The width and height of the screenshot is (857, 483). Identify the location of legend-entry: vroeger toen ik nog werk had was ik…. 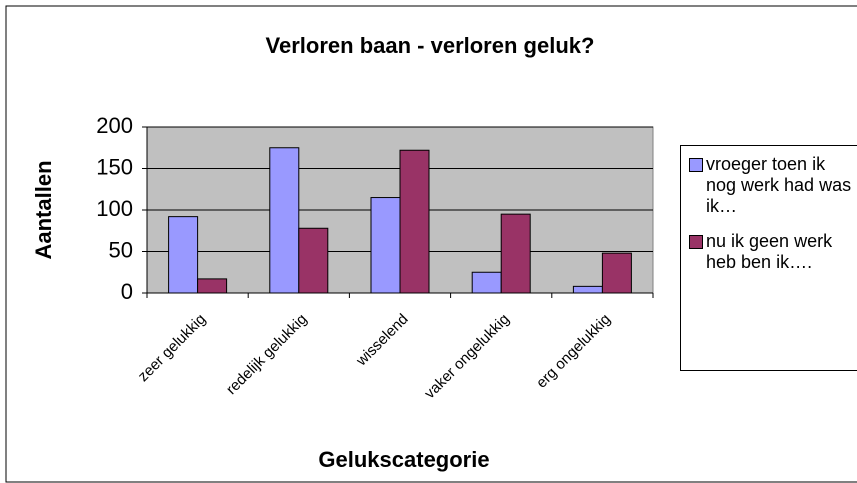
(773, 185).